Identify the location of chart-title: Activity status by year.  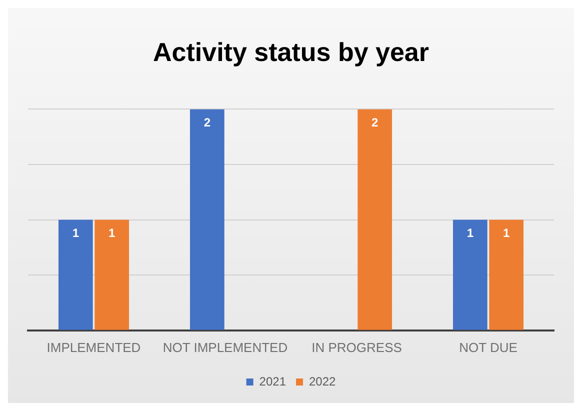
(291, 51).